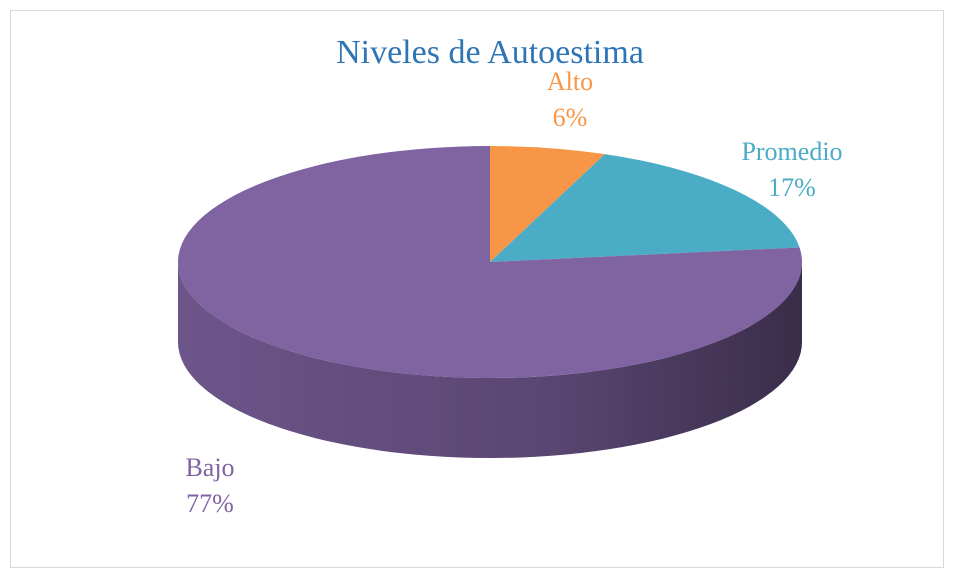  Describe the element at coordinates (209, 467) in the screenshot. I see `slice-label: Bajo` at that location.